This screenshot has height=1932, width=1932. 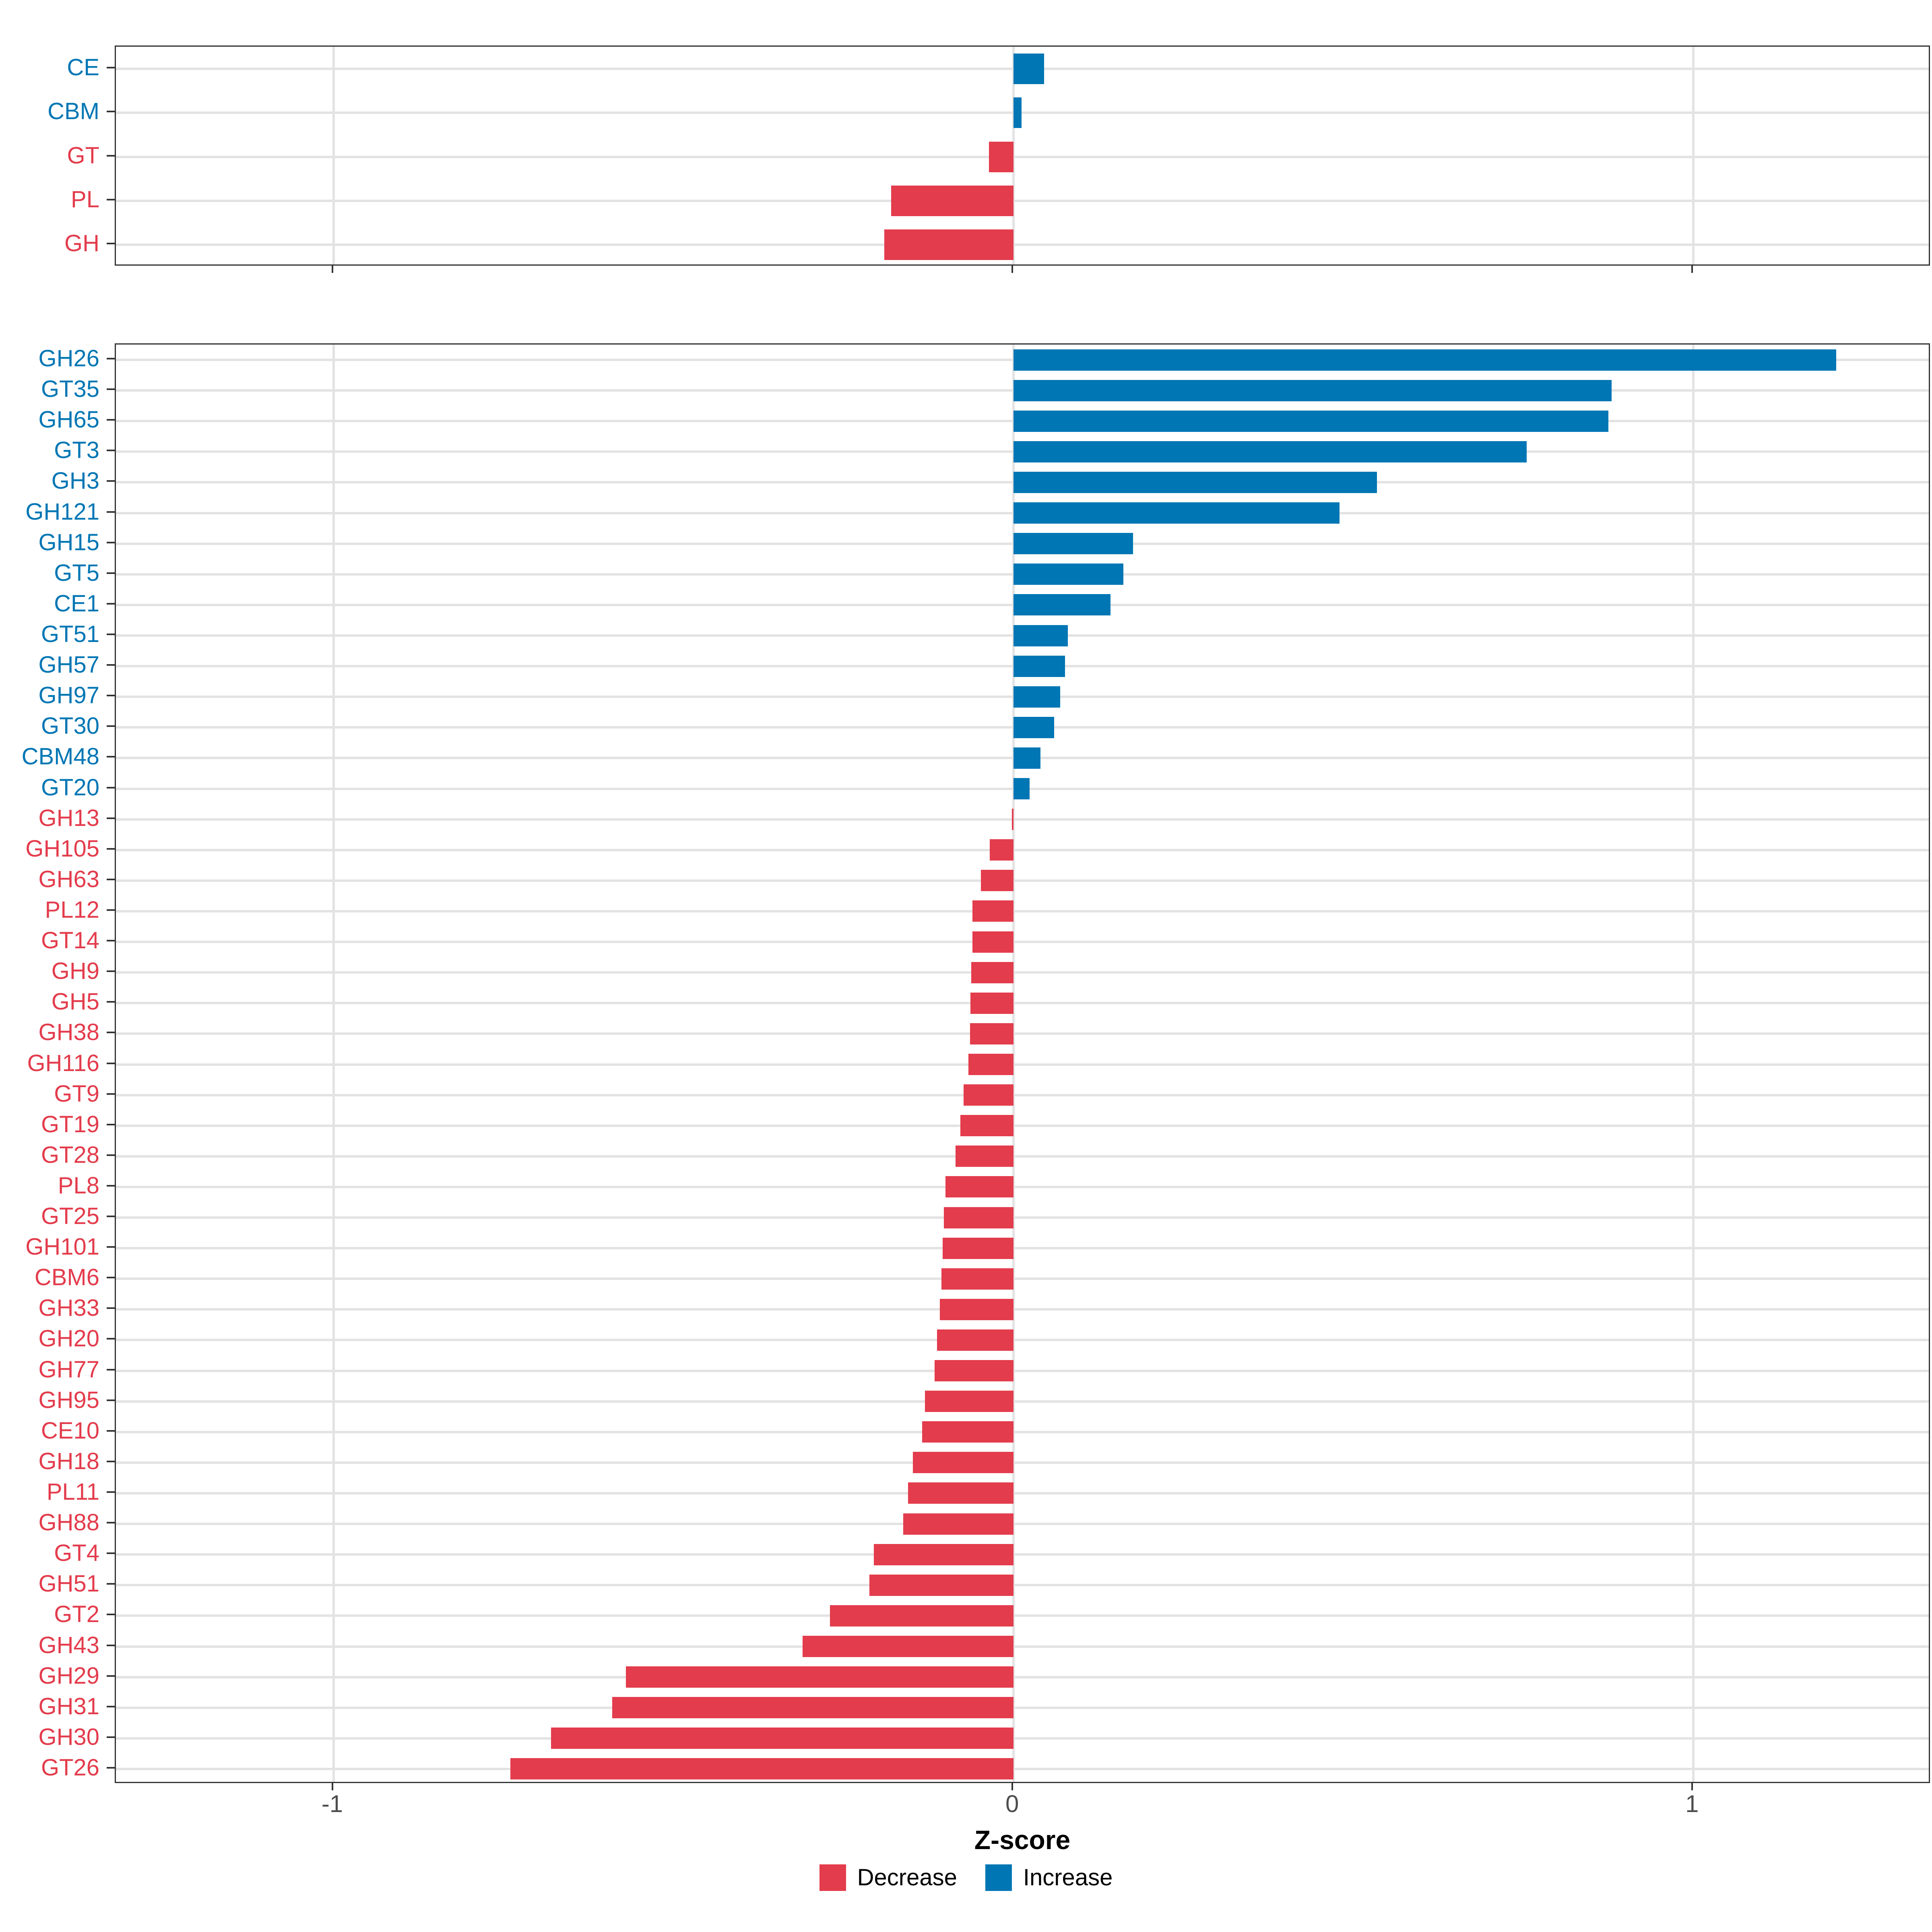 I want to click on category-label-GH31: GH31, so click(x=68, y=1706).